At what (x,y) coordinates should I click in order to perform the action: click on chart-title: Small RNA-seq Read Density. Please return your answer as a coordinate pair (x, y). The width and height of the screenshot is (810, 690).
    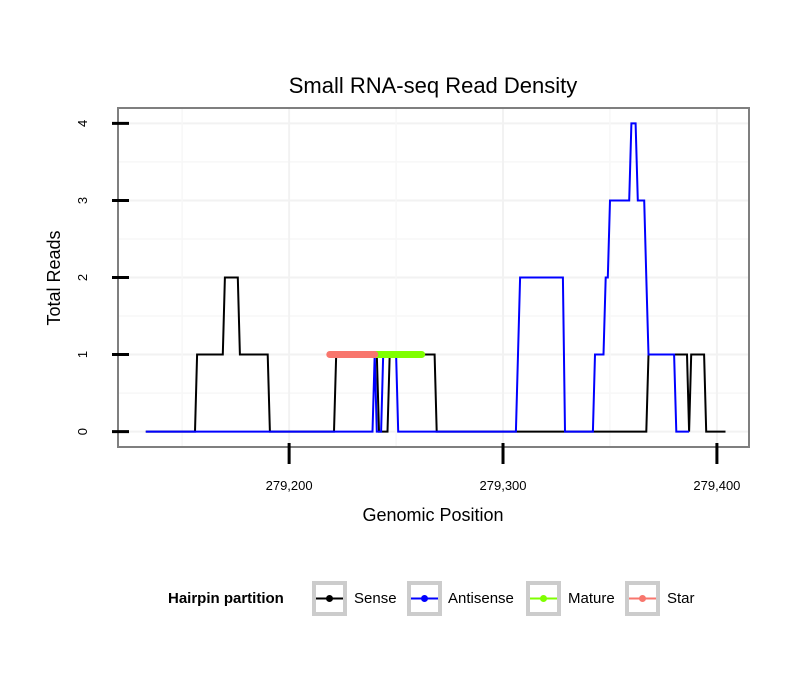
    Looking at the image, I should click on (433, 85).